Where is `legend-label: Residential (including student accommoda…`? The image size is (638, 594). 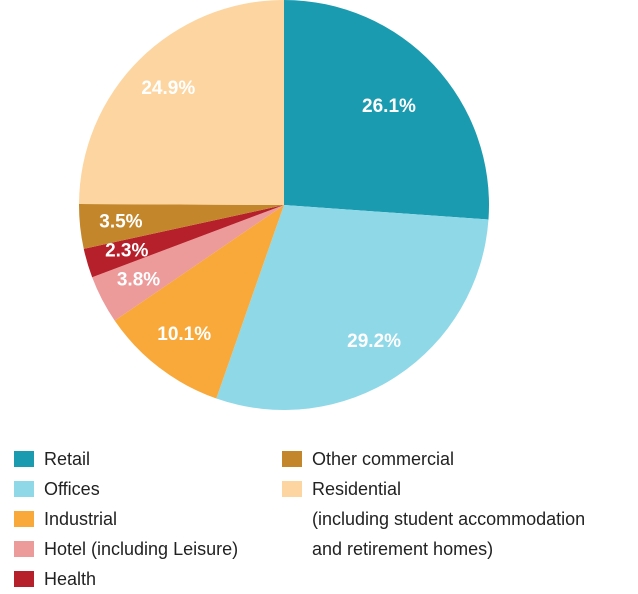 legend-label: Residential (including student accommoda… is located at coordinates (449, 519).